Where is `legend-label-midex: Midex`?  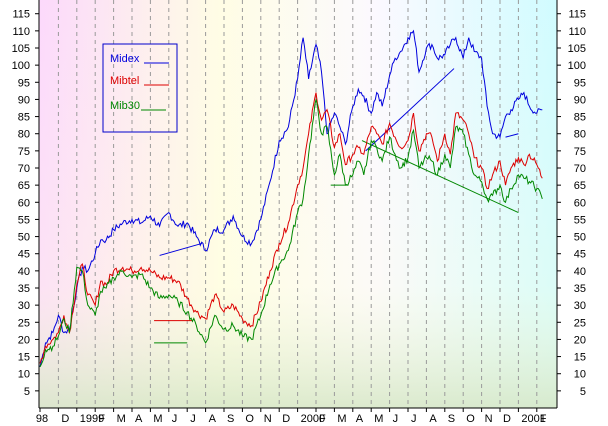
legend-label-midex: Midex is located at coordinates (125, 59).